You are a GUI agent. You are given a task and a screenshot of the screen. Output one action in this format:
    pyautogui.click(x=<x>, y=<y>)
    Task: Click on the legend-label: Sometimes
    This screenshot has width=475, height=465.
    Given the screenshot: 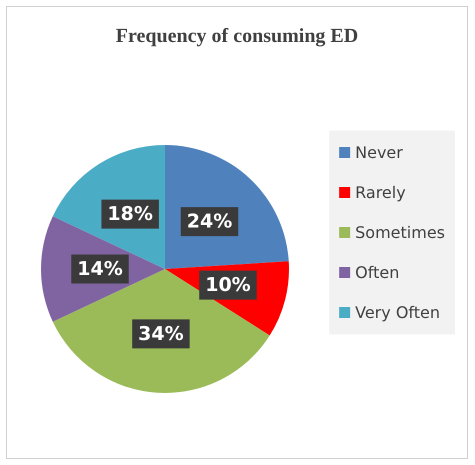 What is the action you would take?
    pyautogui.click(x=400, y=232)
    